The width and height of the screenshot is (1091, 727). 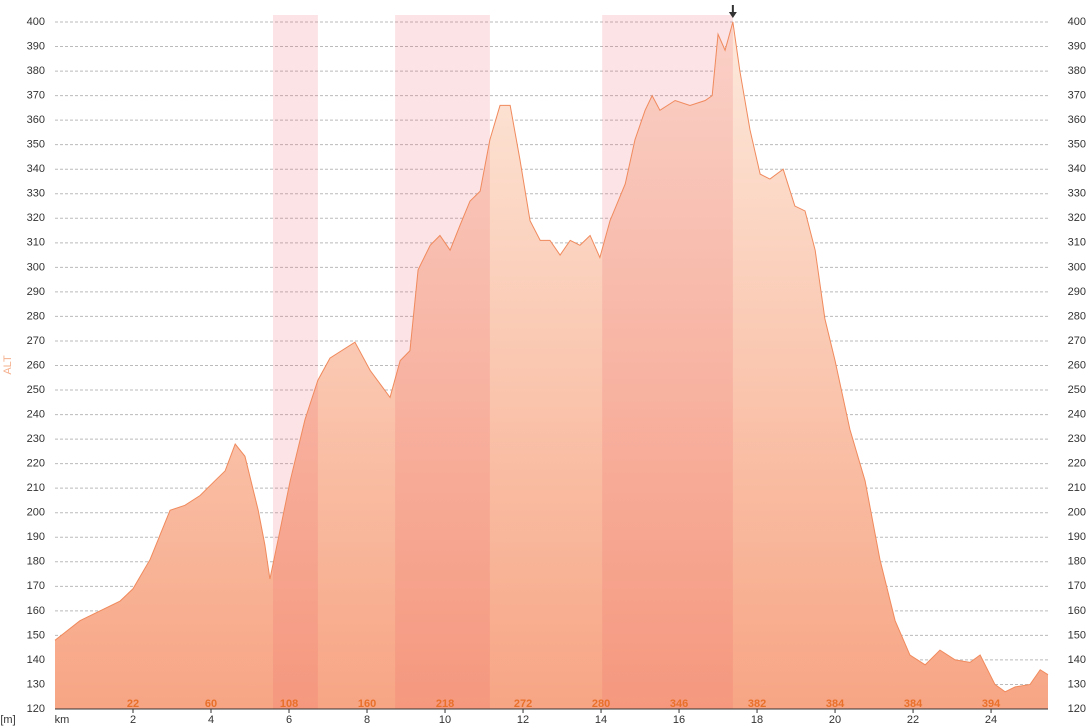 What do you see at coordinates (757, 704) in the screenshot?
I see `segment-label: 382` at bounding box center [757, 704].